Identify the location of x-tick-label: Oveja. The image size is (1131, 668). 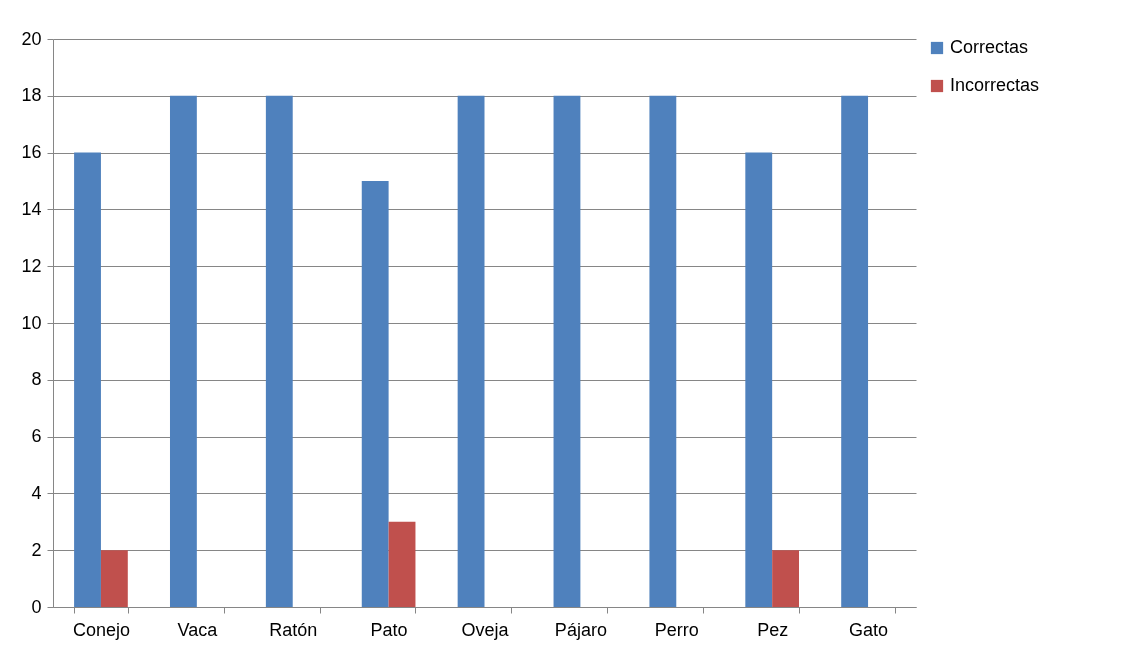
(485, 629).